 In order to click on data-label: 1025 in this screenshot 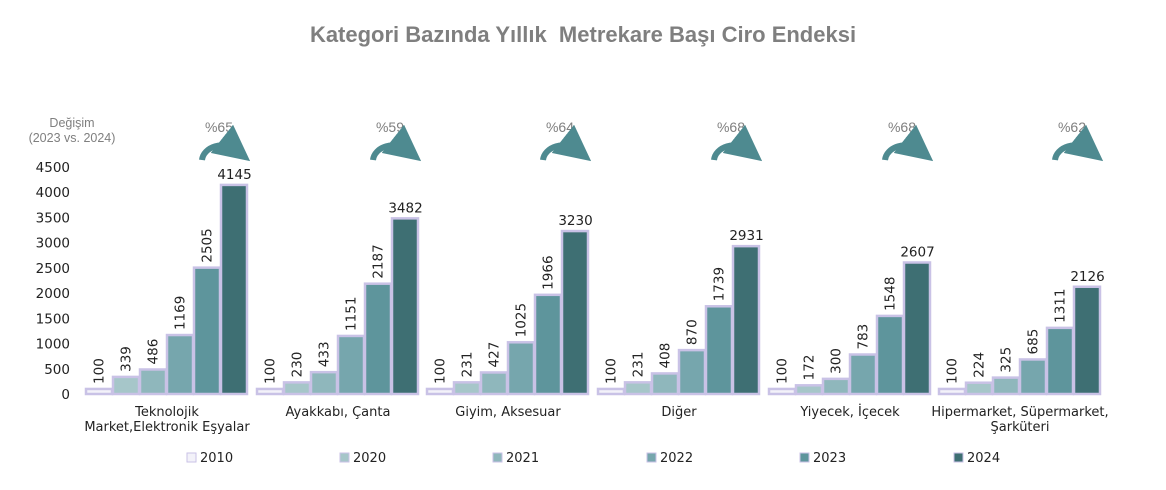, I will do `click(522, 320)`.